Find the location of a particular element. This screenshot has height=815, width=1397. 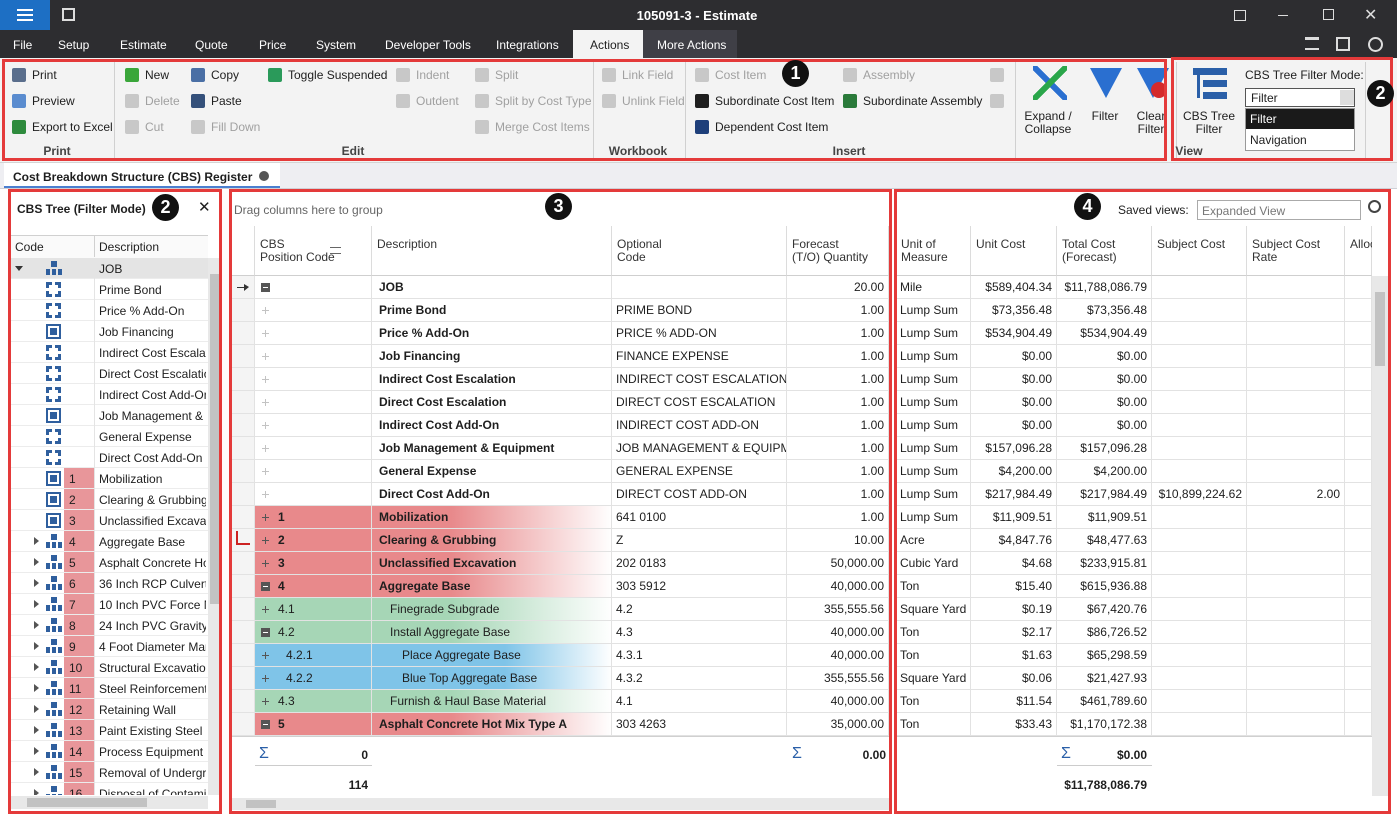

menu-item: Price is located at coordinates (272, 45).